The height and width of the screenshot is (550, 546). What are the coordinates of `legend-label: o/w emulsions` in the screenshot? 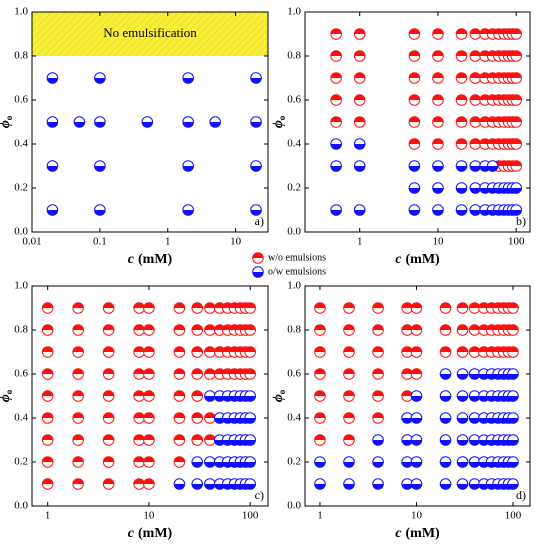 It's located at (297, 271).